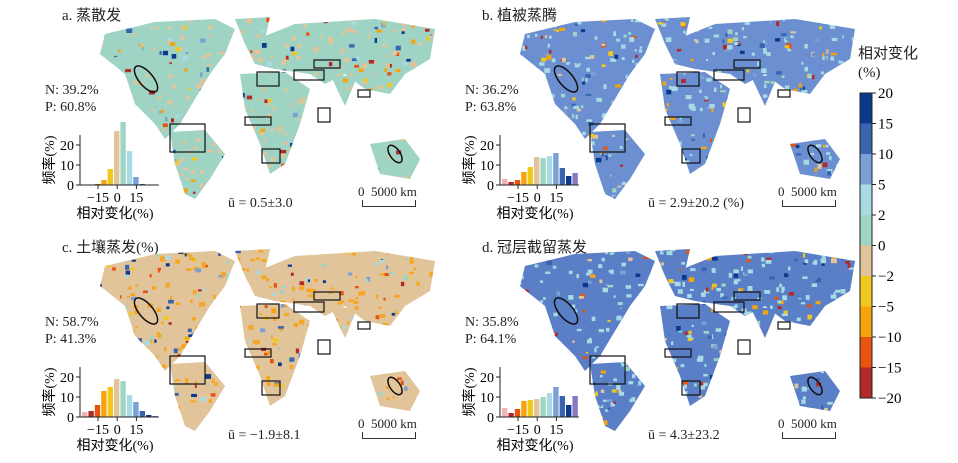 Image resolution: width=958 pixels, height=463 pixels. I want to click on colorbar-unit: (%), so click(869, 73).